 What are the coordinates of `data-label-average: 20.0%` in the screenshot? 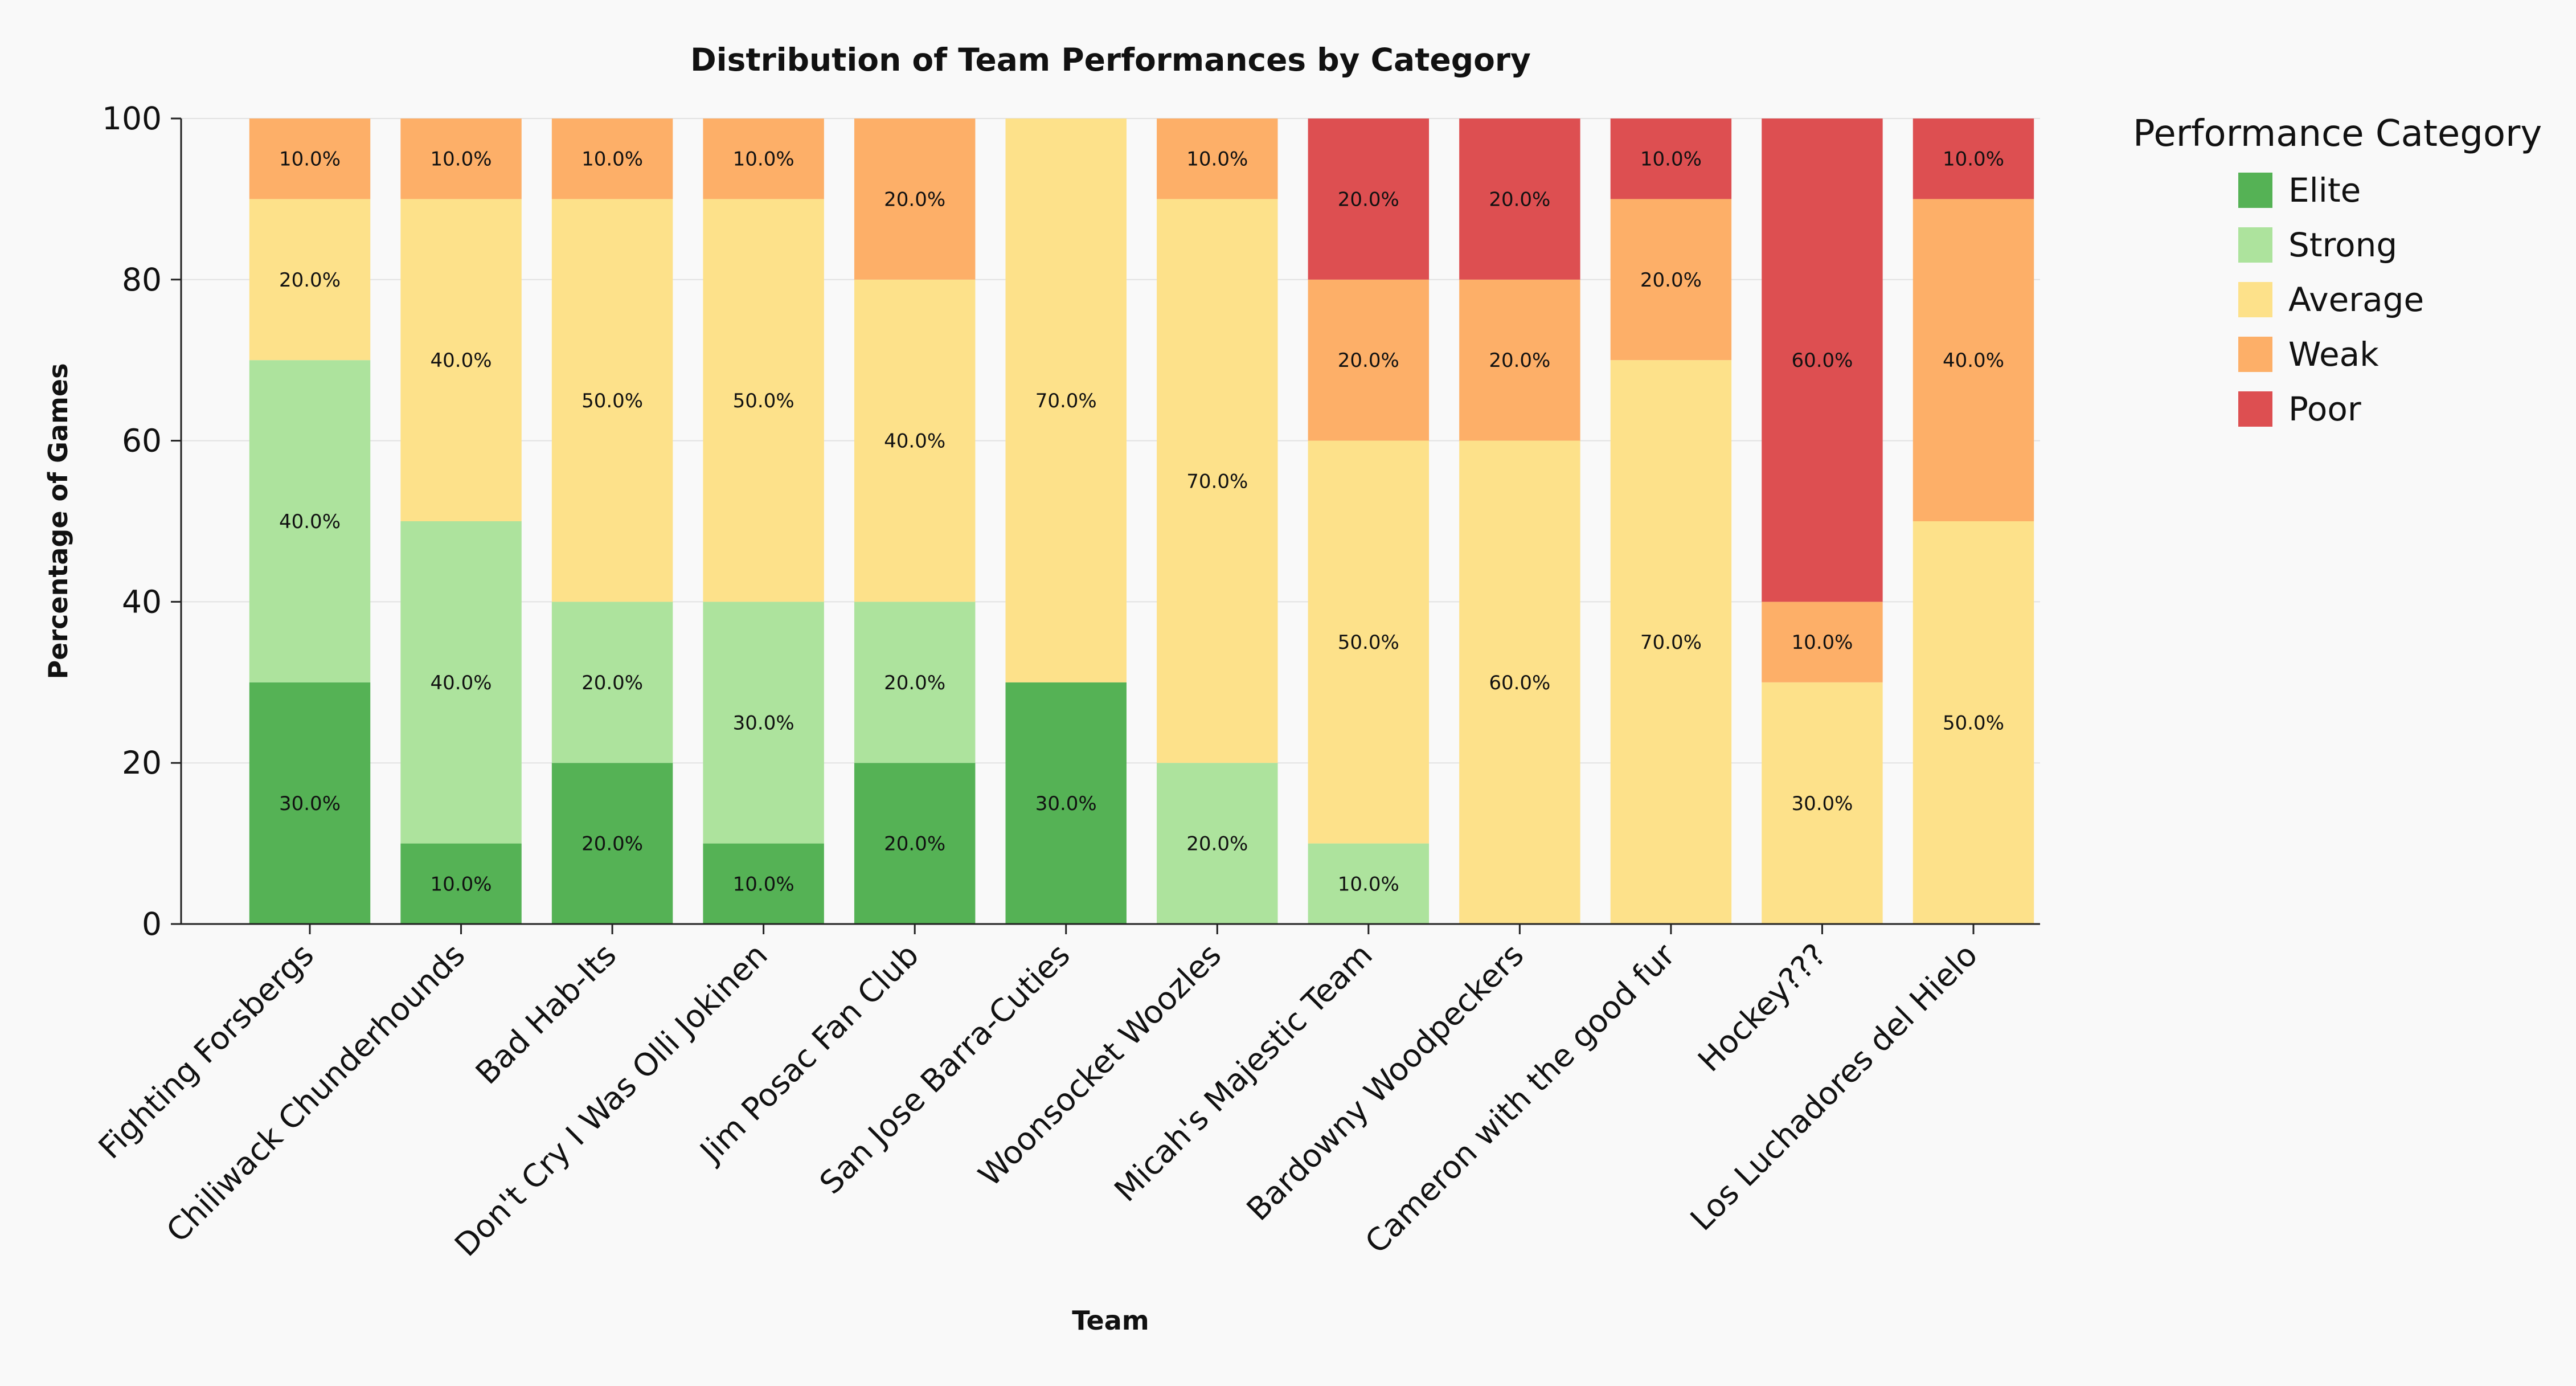 It's located at (310, 280).